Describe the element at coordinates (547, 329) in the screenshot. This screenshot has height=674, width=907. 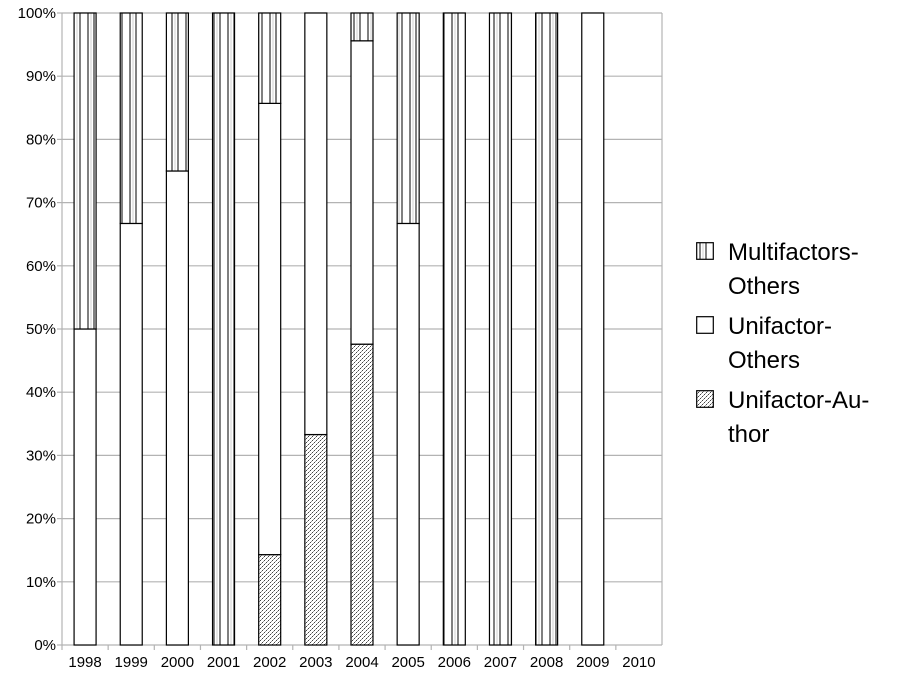
I see `bar-2008-multifactors-others` at that location.